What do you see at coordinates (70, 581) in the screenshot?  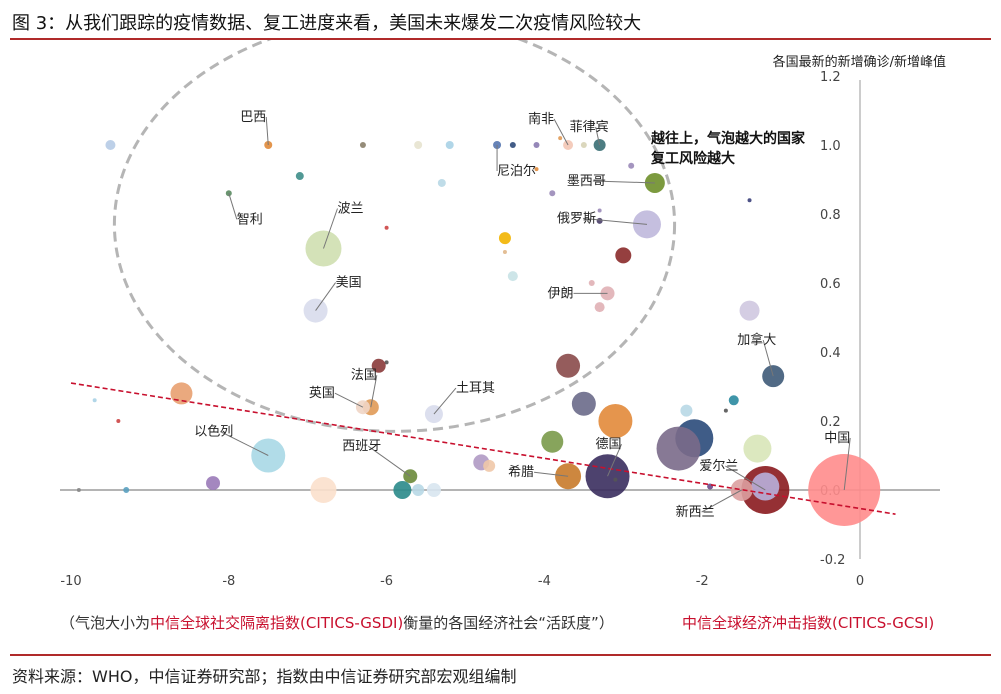 I see `x-tick-label: -10` at bounding box center [70, 581].